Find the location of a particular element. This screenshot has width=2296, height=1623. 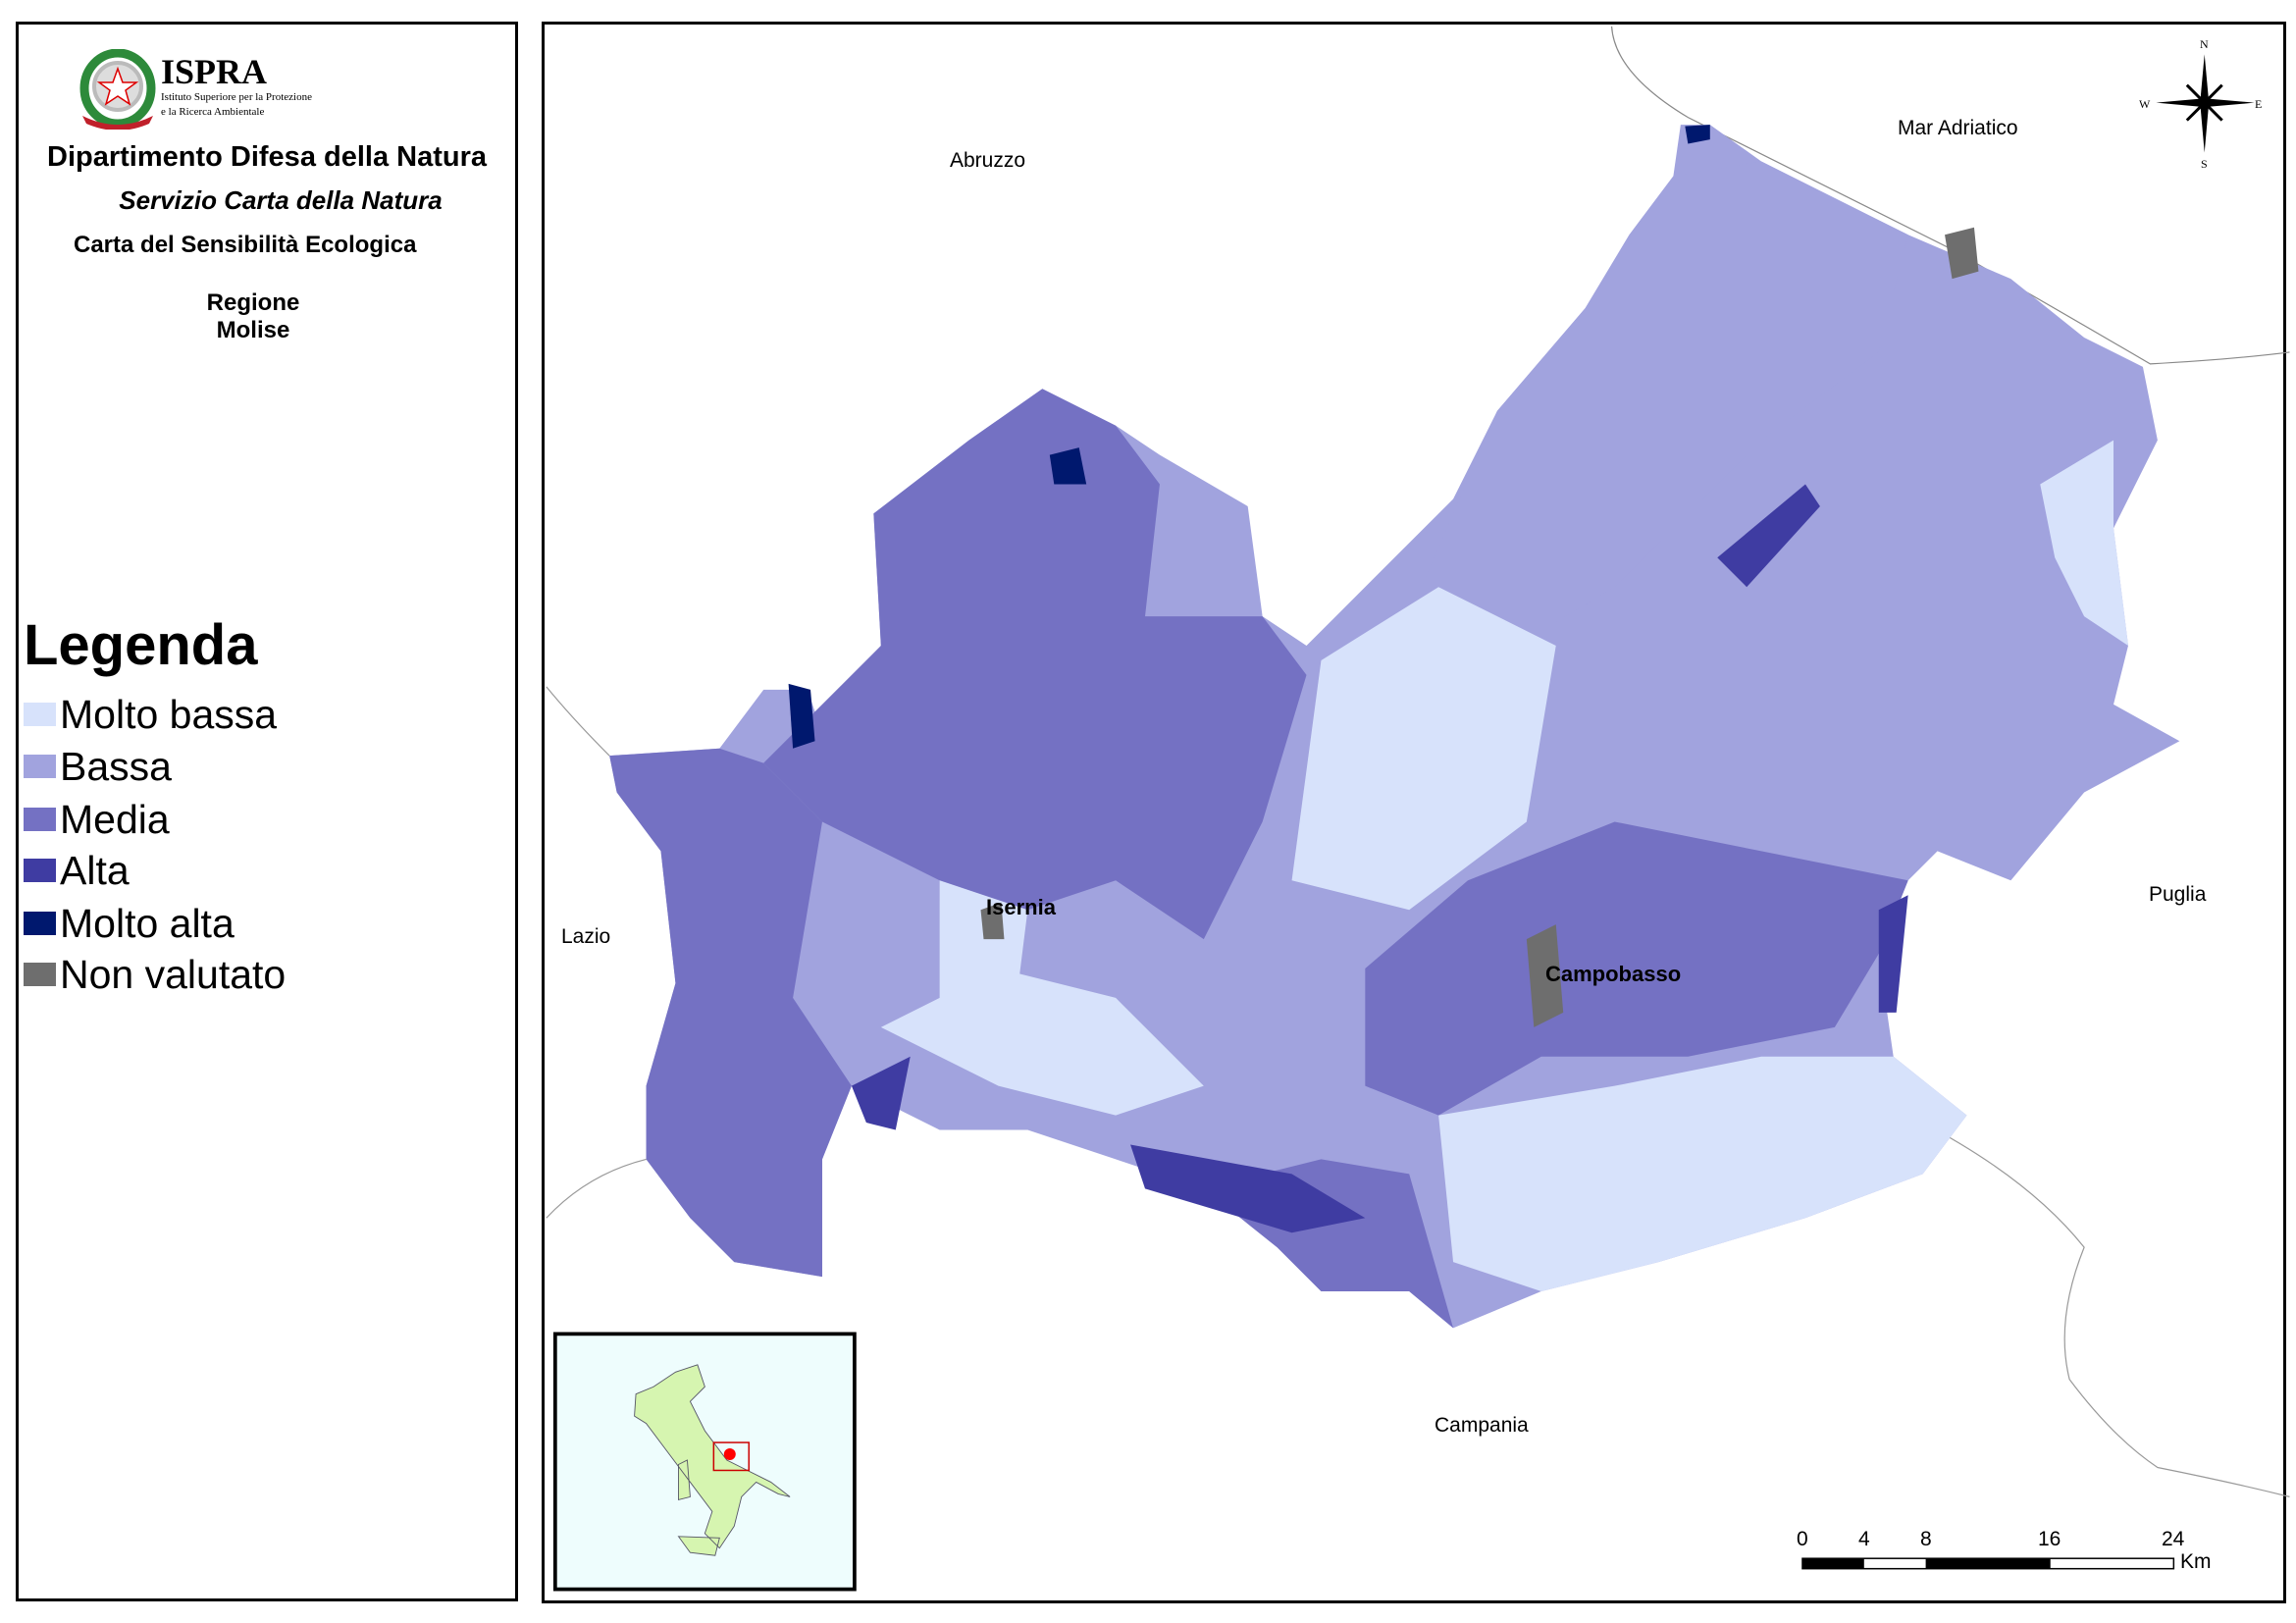

logo-title: ISPRA is located at coordinates (214, 71).